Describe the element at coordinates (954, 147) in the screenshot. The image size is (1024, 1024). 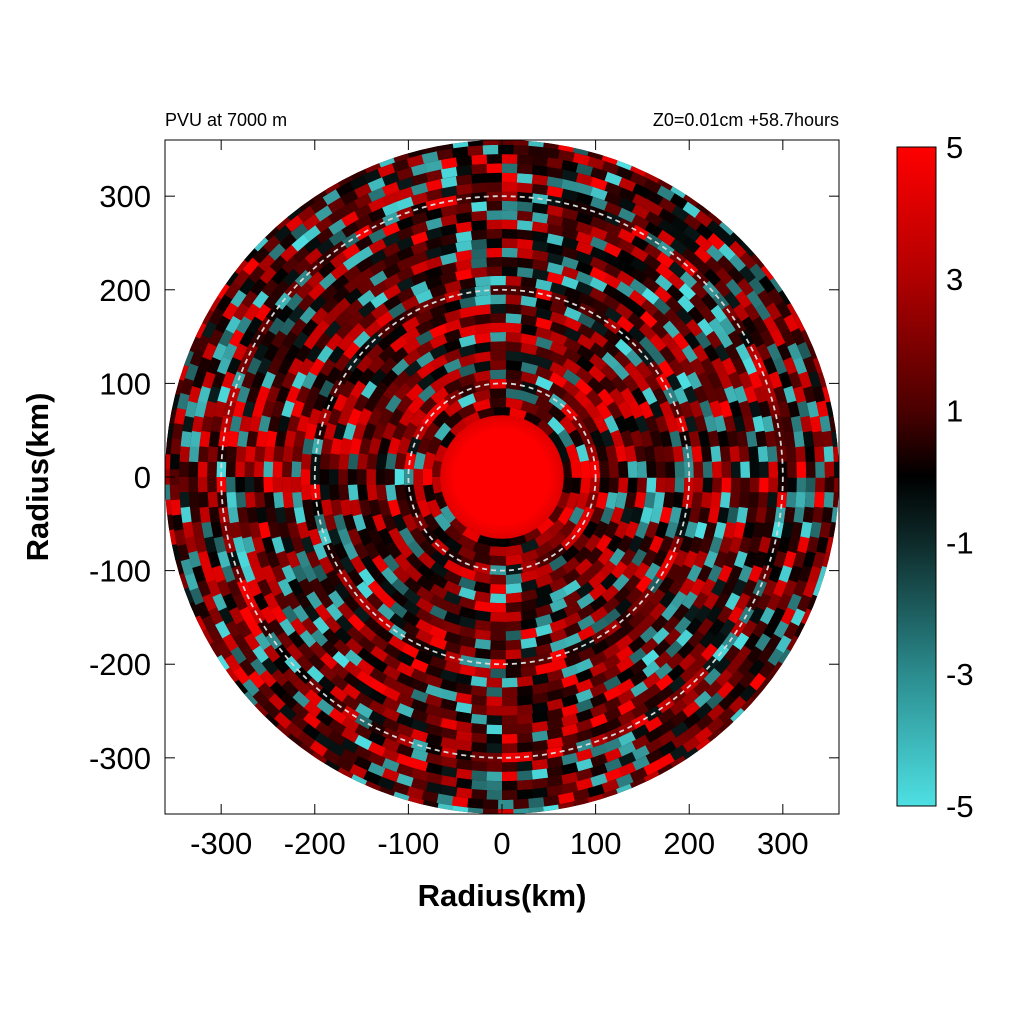
I see `colorbar-tick-label: 5` at that location.